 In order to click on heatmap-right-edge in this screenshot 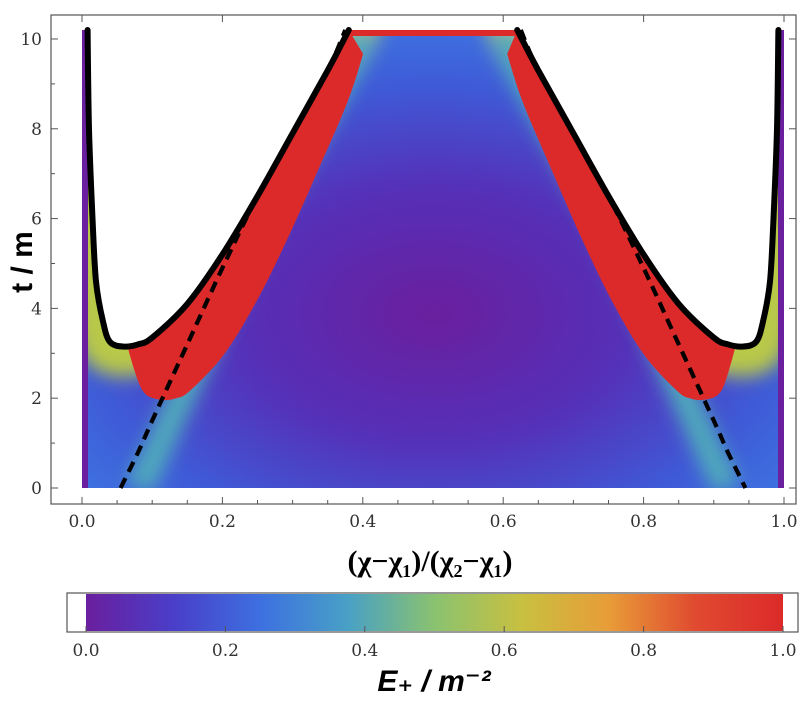, I will do `click(781, 259)`.